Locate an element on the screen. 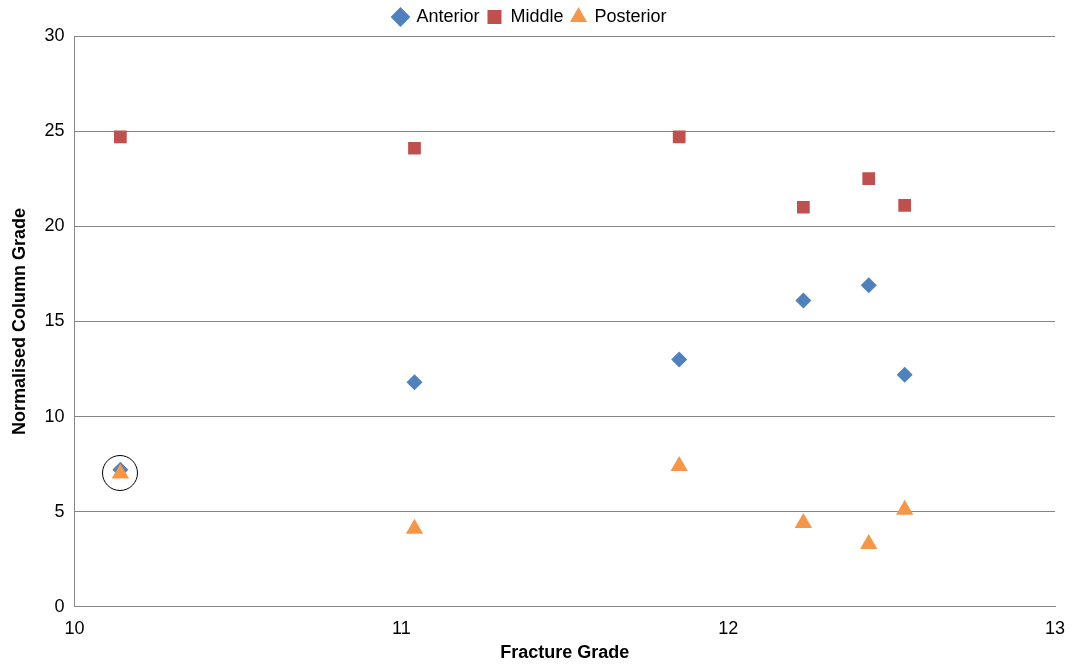 The width and height of the screenshot is (1075, 668). y-tick-label: 15 is located at coordinates (54, 320).